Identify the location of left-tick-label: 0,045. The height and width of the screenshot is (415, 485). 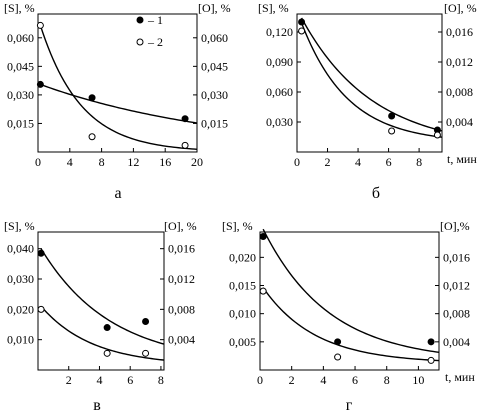
(20, 66).